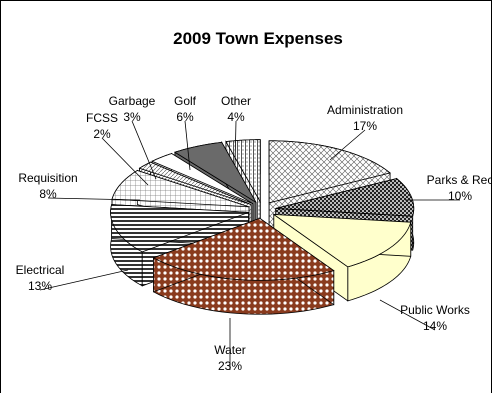 The width and height of the screenshot is (492, 393). What do you see at coordinates (40, 286) in the screenshot?
I see `slice-label-percent-electrical: 13%` at bounding box center [40, 286].